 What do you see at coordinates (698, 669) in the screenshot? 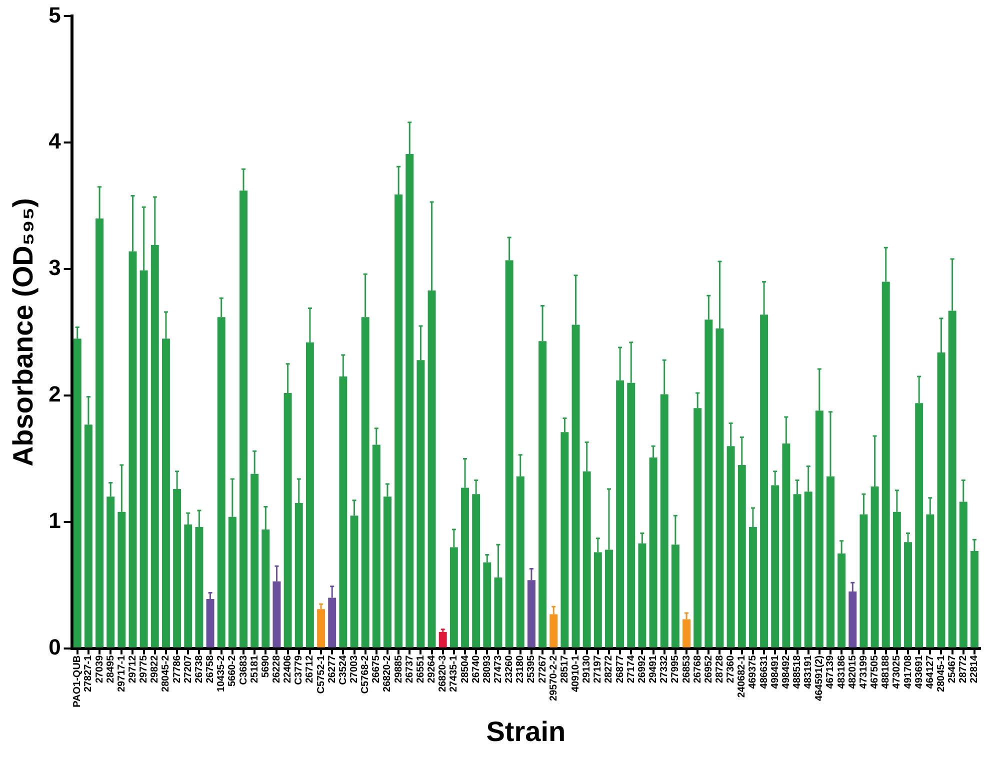
I see `x-tick-label: 26768` at bounding box center [698, 669].